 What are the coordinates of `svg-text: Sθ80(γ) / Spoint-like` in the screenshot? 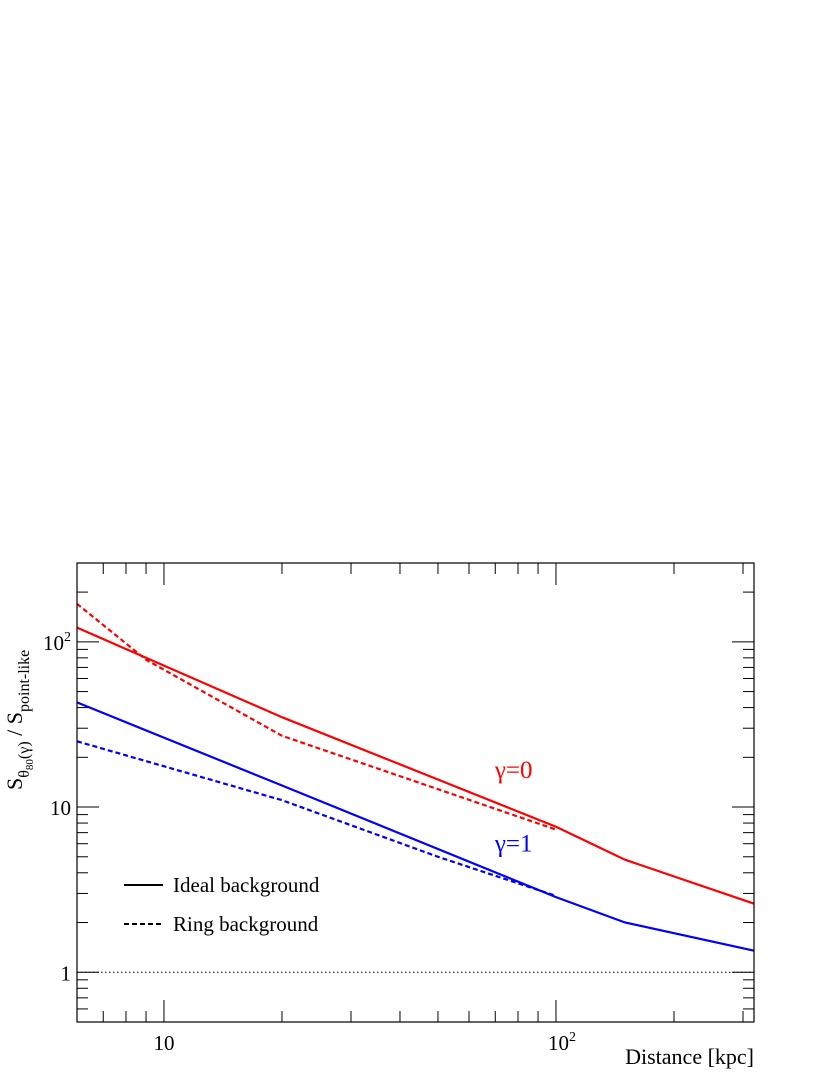 It's located at (19, 720).